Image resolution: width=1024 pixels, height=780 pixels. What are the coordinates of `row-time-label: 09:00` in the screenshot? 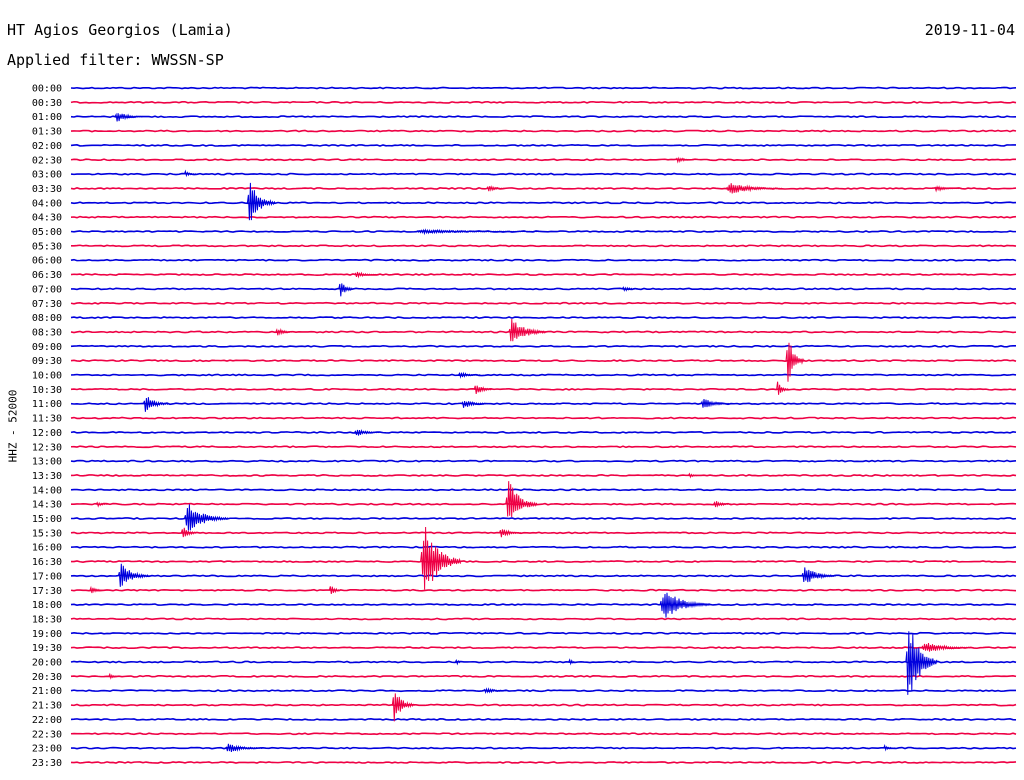 It's located at (47, 347).